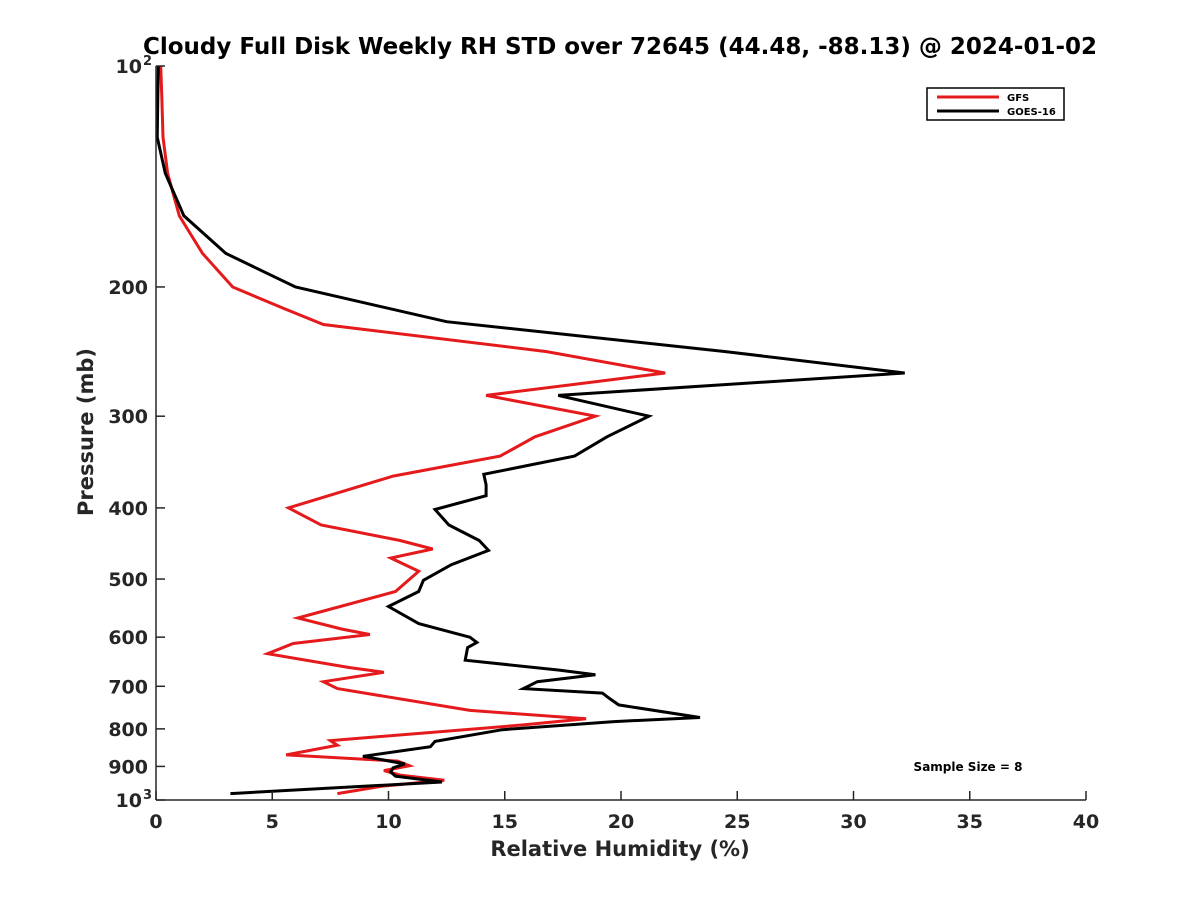 The width and height of the screenshot is (1200, 900). Describe the element at coordinates (968, 767) in the screenshot. I see `sample-size-annotation: Sample Size = 8` at that location.